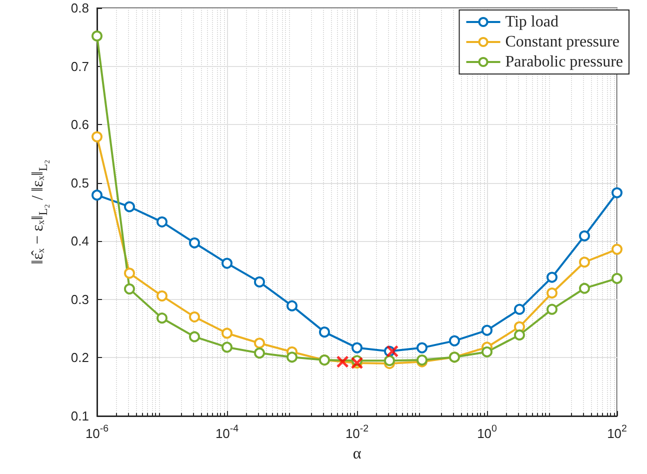 The image size is (647, 474). I want to click on y-tick-label: 0.3, so click(79, 299).